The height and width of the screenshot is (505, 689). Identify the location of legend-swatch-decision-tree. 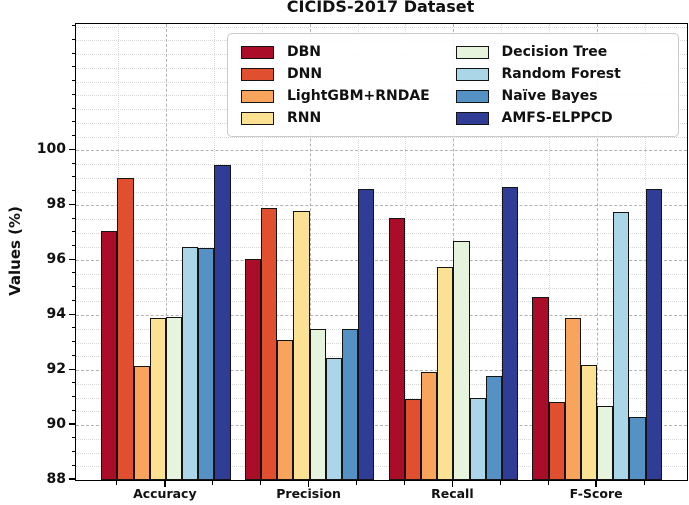
(472, 52).